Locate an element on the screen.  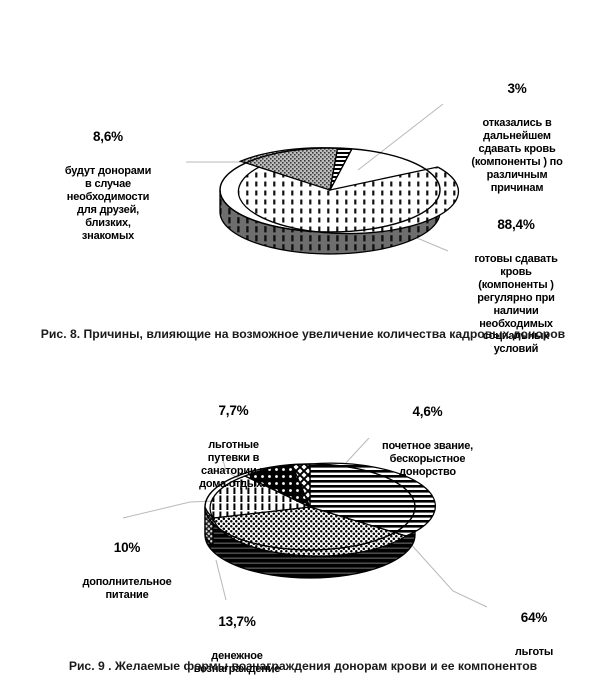
pie-9-body is located at coordinates (320, 520).